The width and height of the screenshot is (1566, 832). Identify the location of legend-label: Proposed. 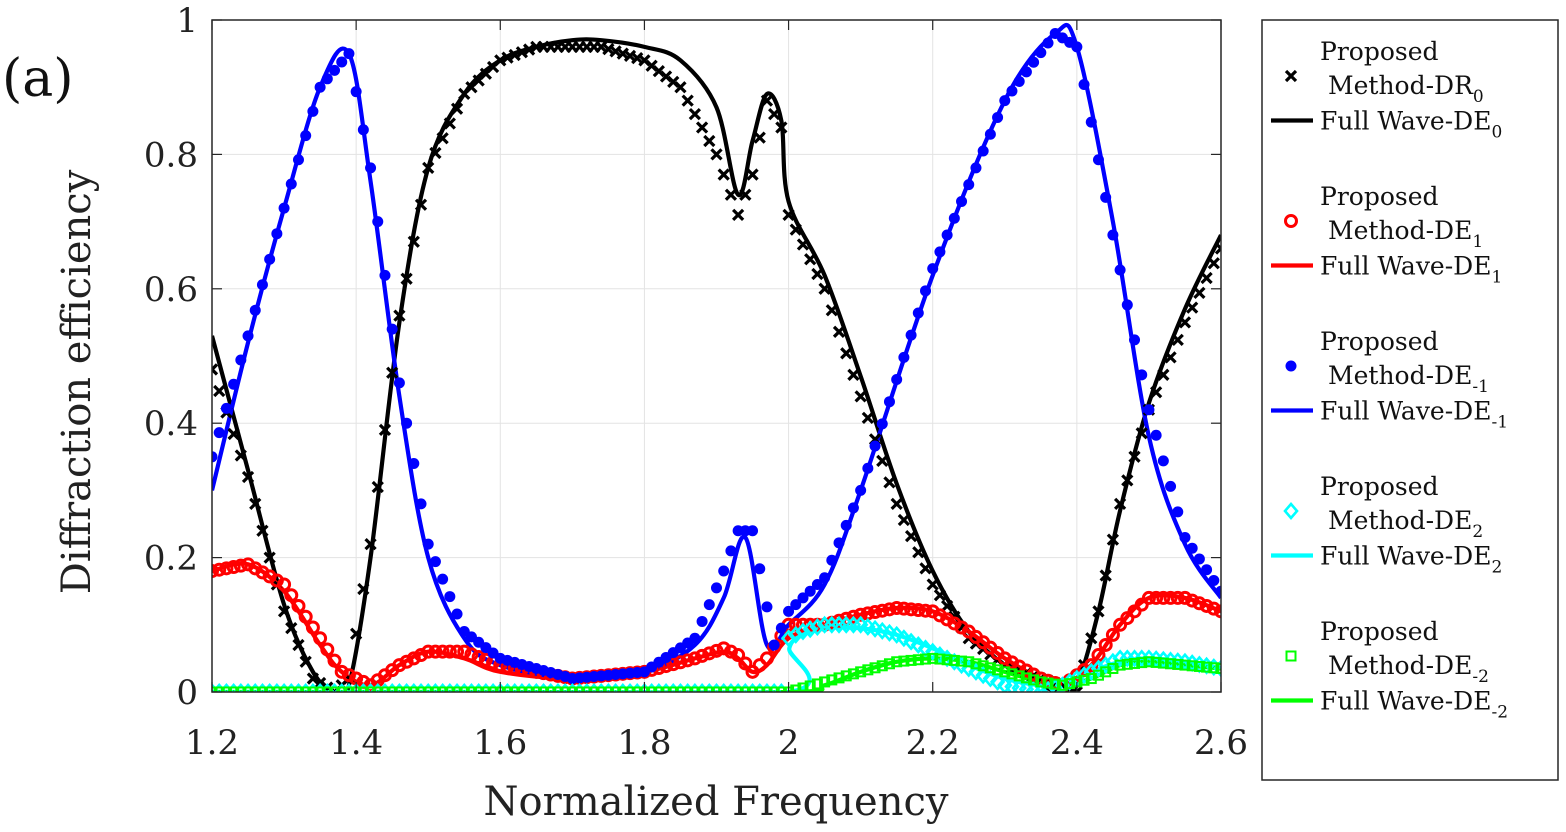
(1379, 486).